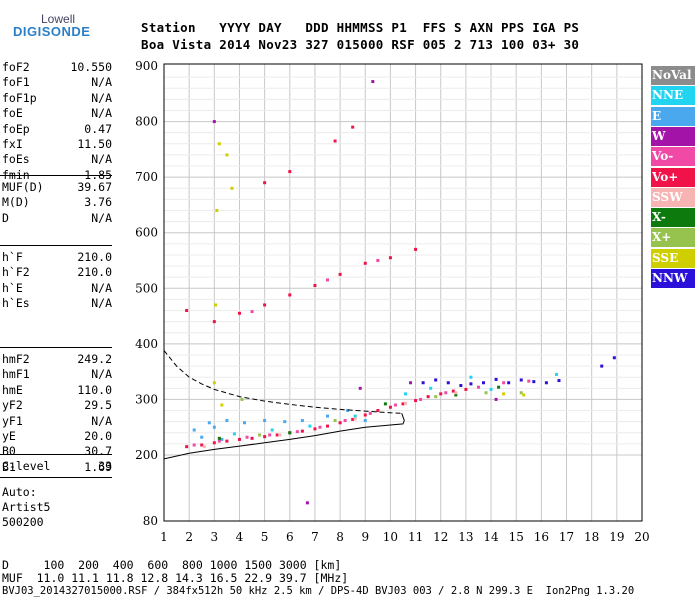 This screenshot has width=700, height=600. What do you see at coordinates (16, 174) in the screenshot?
I see `param-name: fmin` at bounding box center [16, 174].